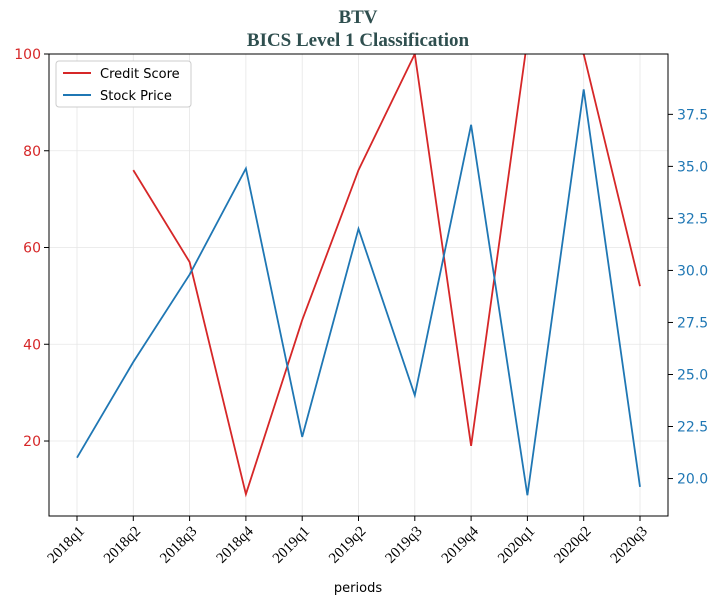 The width and height of the screenshot is (722, 605). Describe the element at coordinates (692, 115) in the screenshot. I see `right-tick-label: 37.5` at that location.